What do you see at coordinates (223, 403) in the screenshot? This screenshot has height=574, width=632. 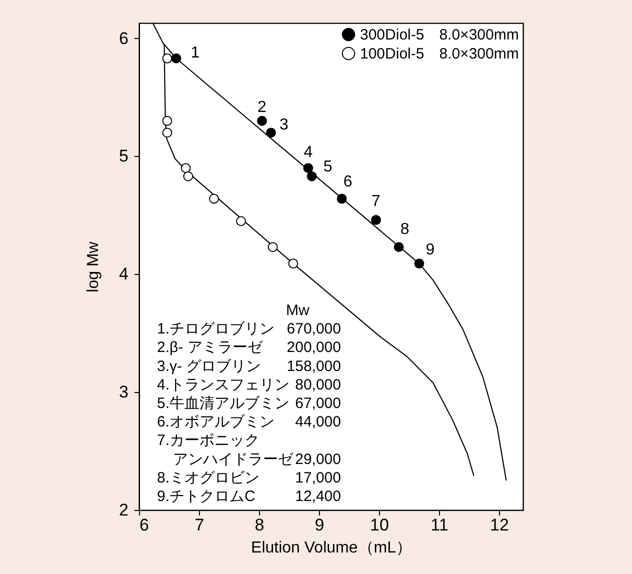 I see `annotation: 5.牛血清アルブミン` at bounding box center [223, 403].